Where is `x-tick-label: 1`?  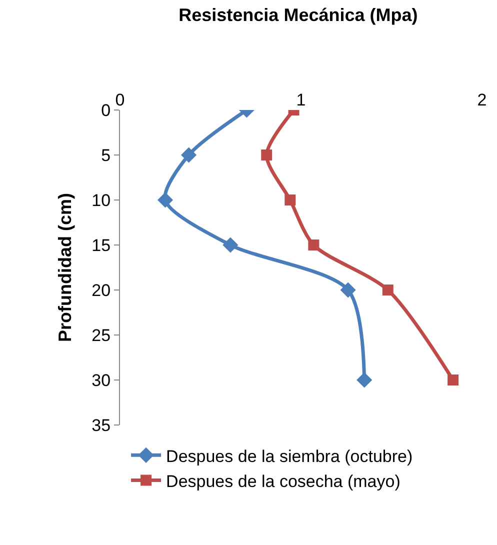 x-tick-label: 1 is located at coordinates (301, 100).